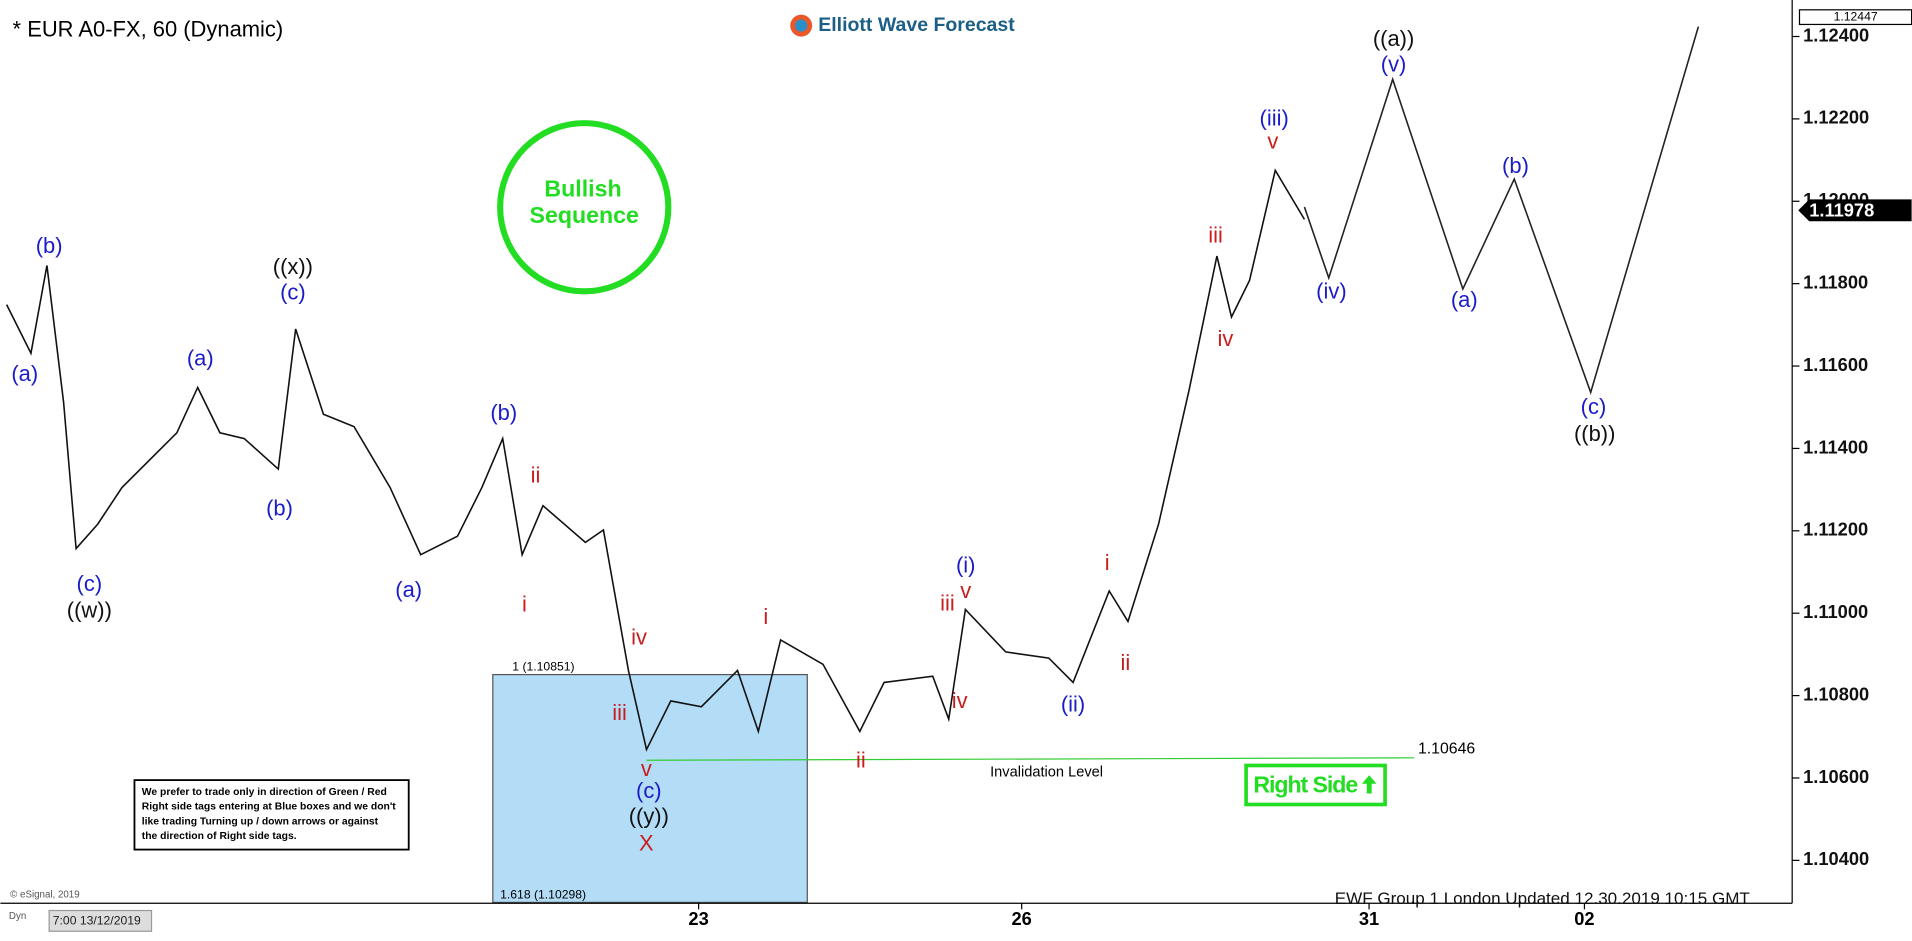 Image resolution: width=1912 pixels, height=941 pixels. Describe the element at coordinates (1501, 210) in the screenshot. I see `price-line` at that location.